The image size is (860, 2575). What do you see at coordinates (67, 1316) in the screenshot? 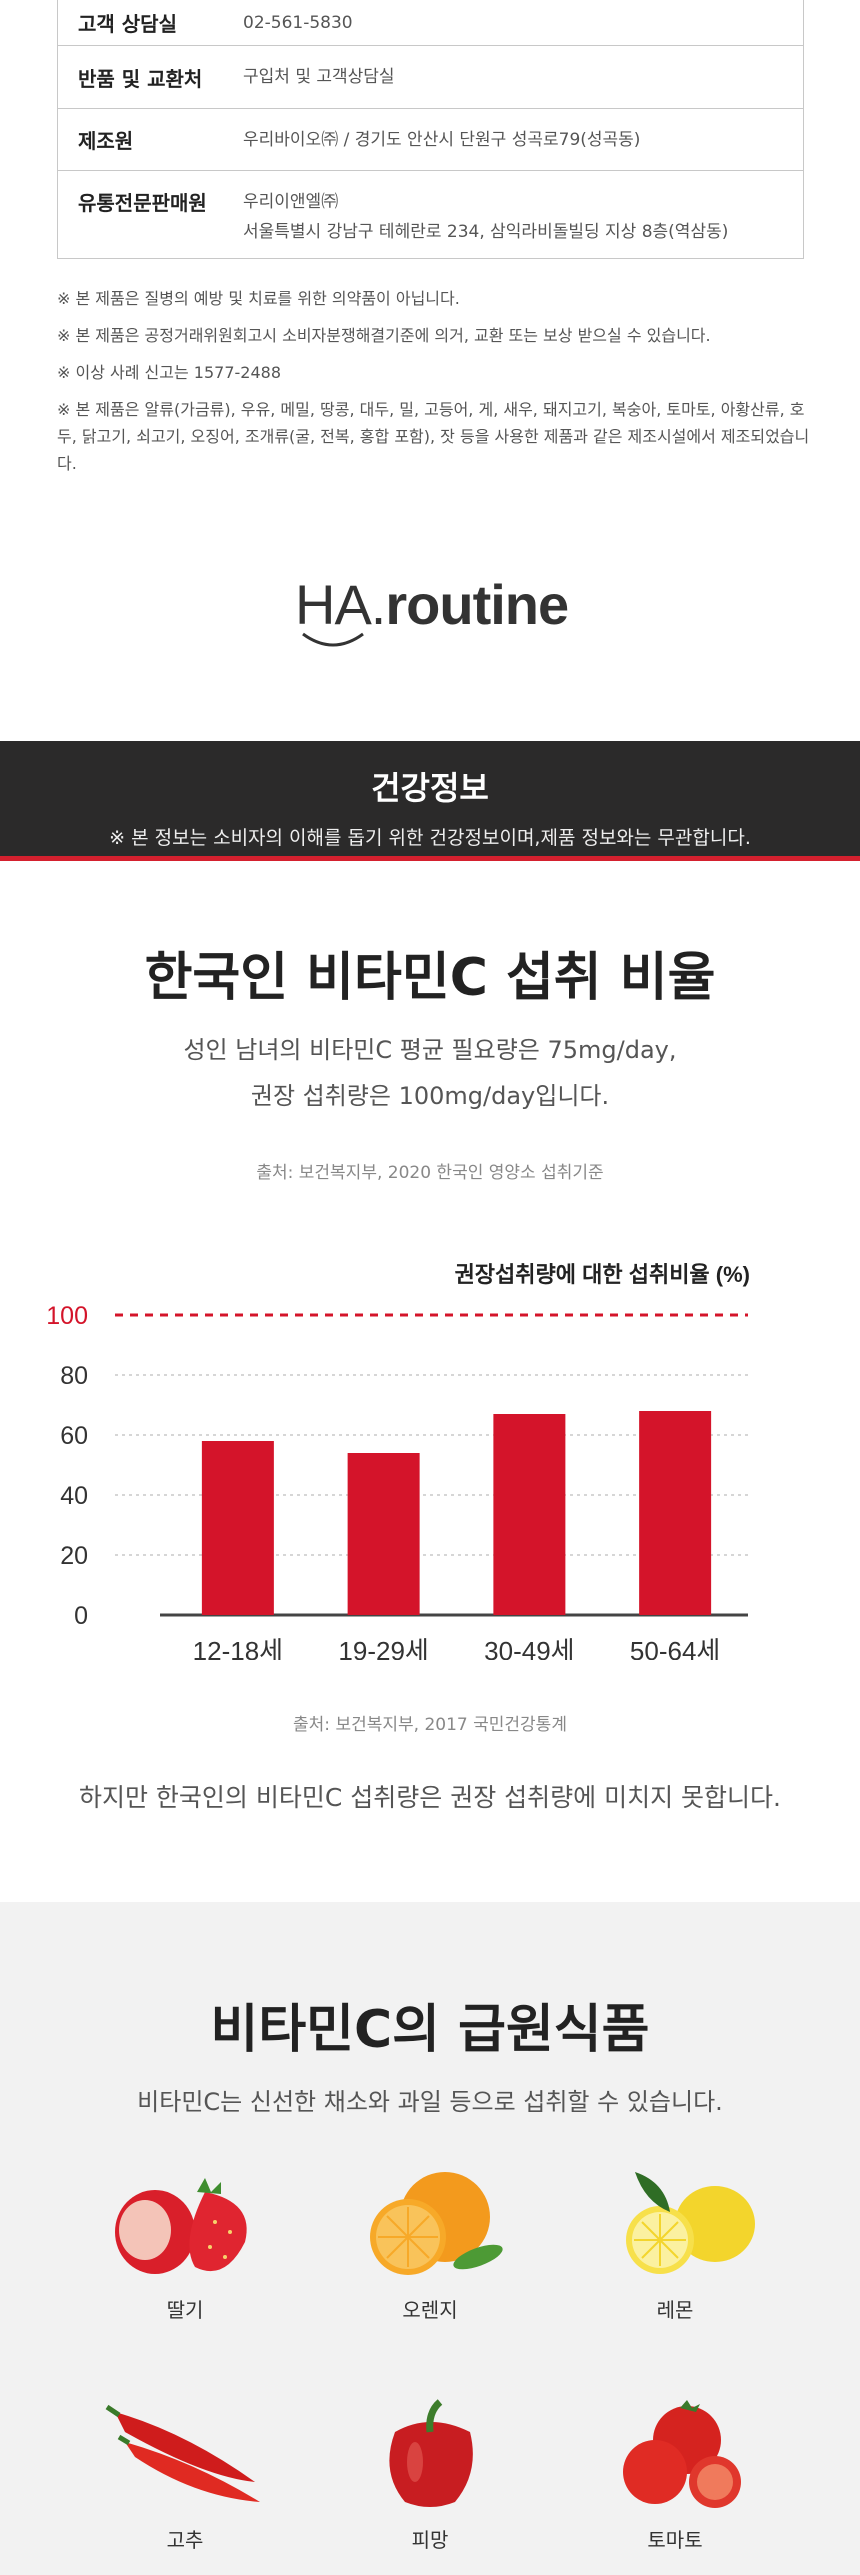
I see `y-tick-label: 100` at bounding box center [67, 1316].